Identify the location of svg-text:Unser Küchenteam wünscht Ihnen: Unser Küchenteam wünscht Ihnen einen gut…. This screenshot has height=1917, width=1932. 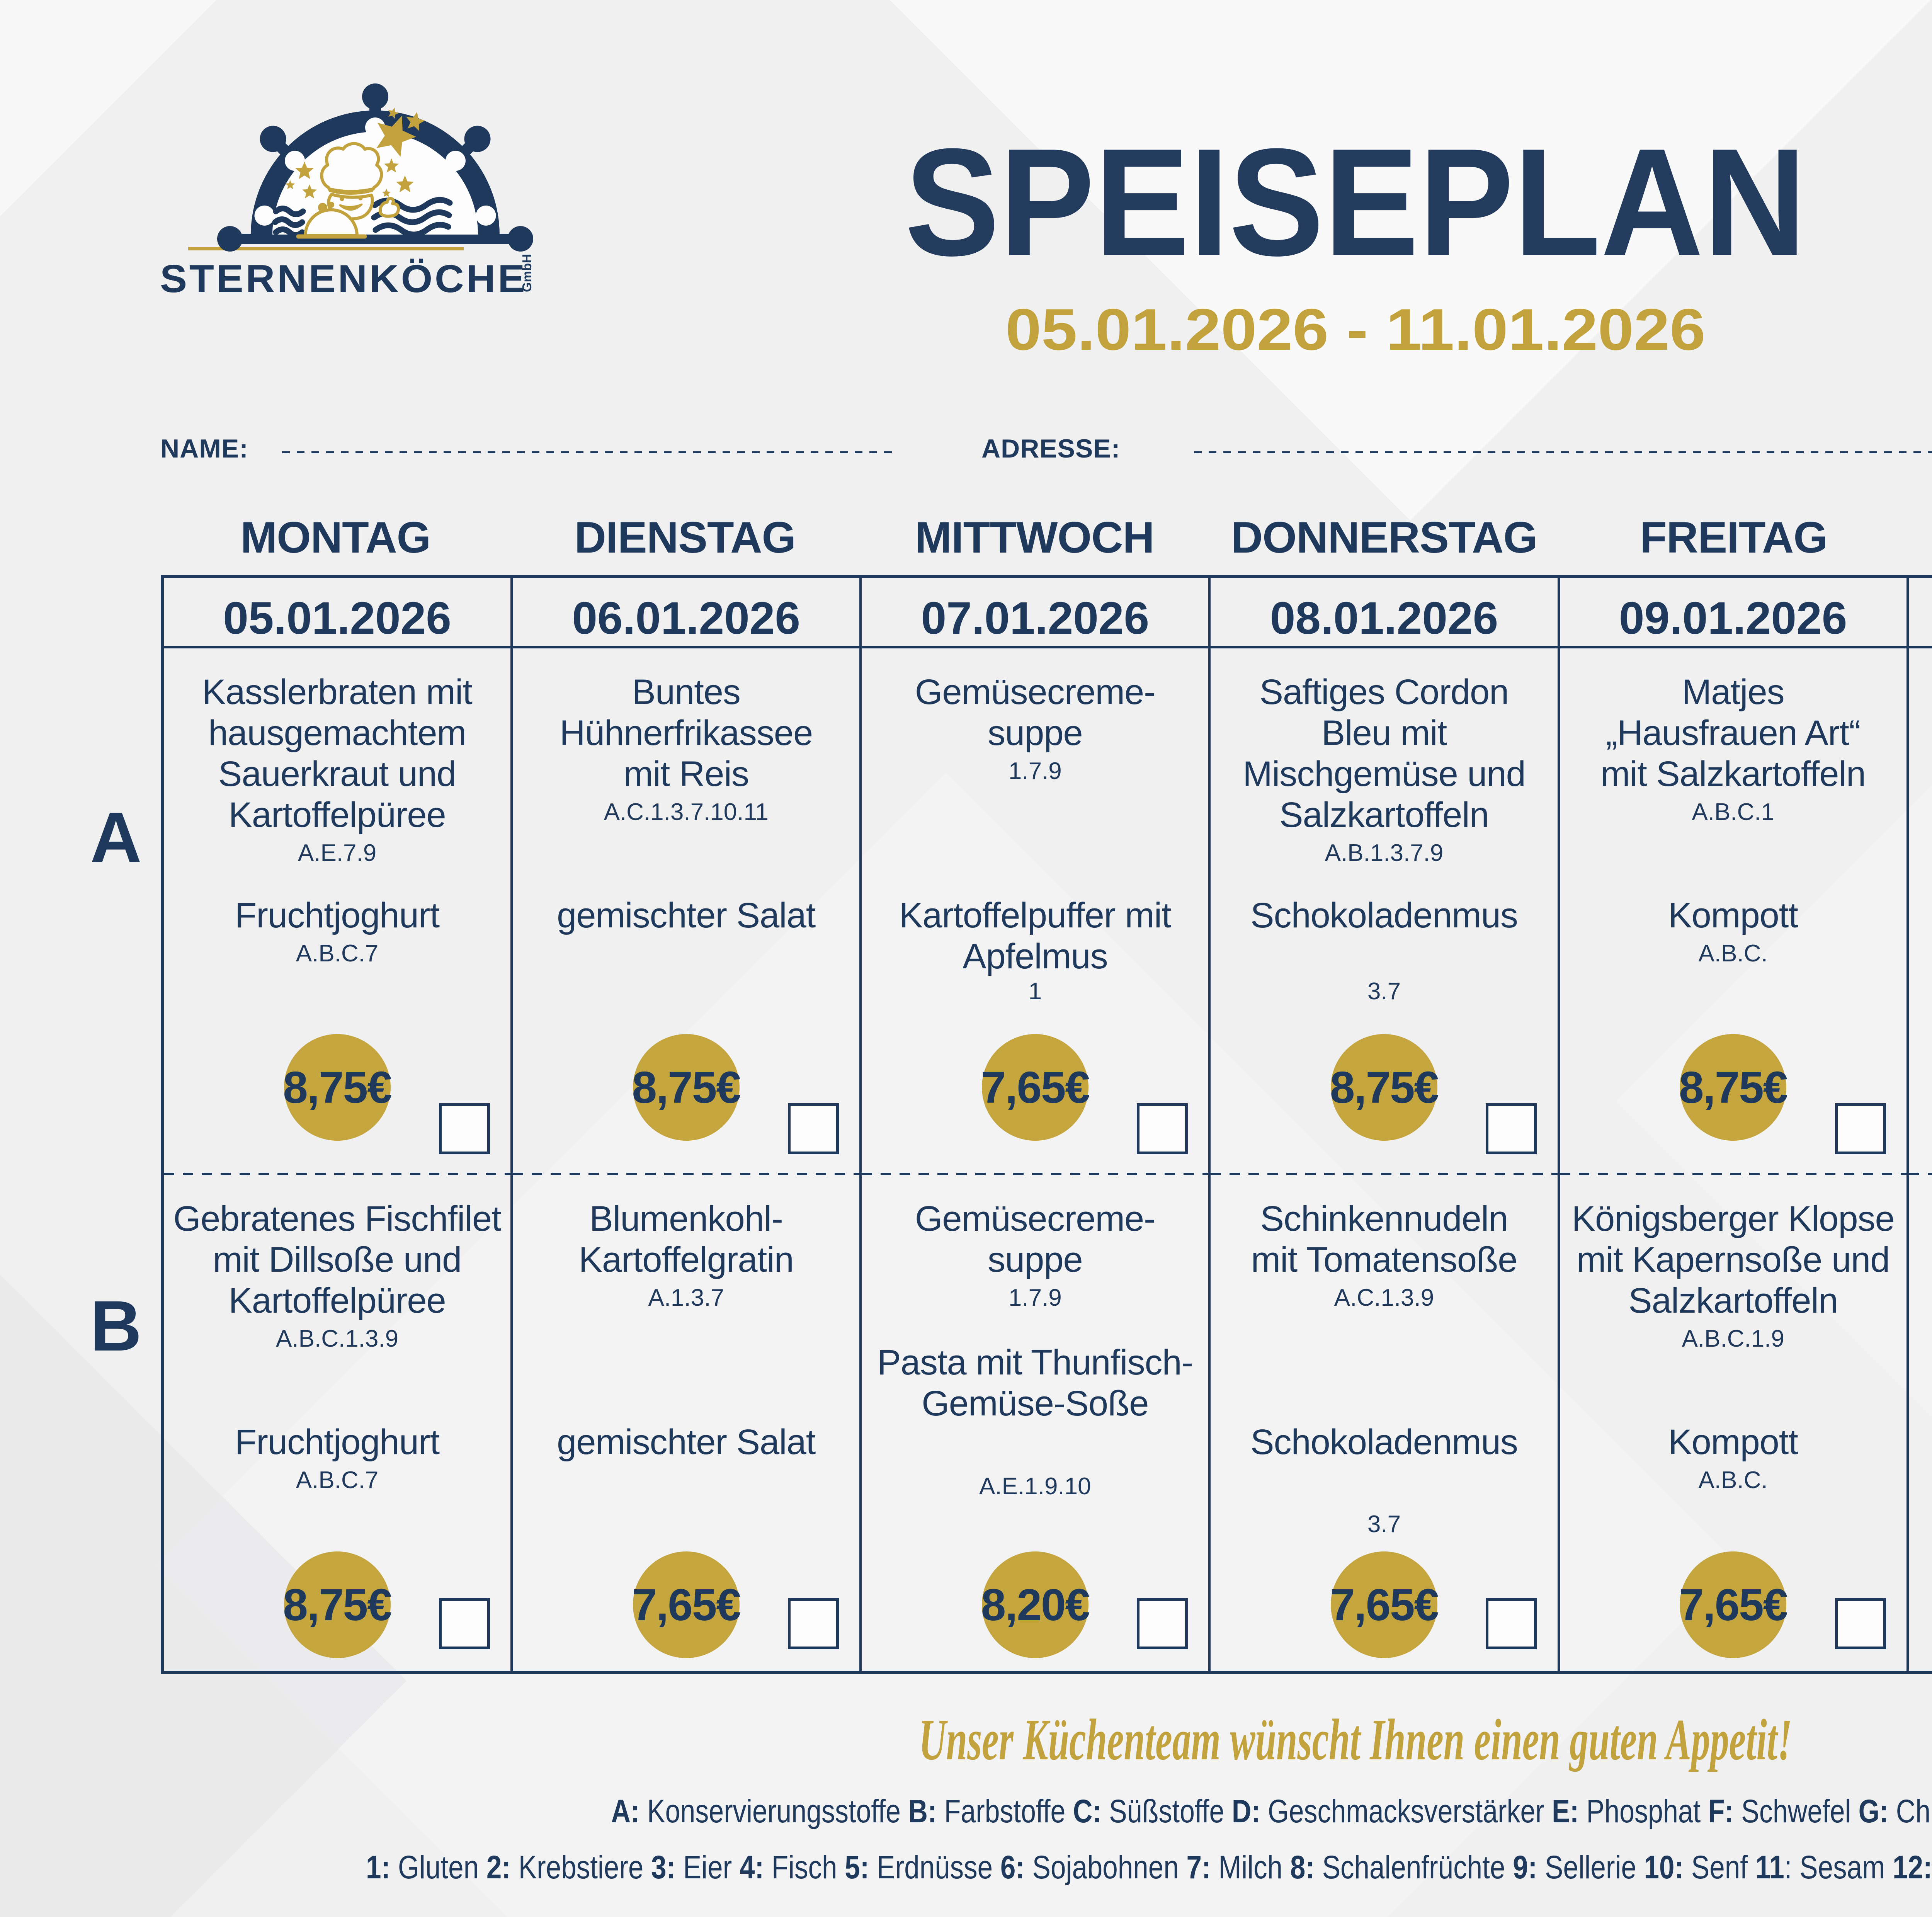
(1355, 1740).